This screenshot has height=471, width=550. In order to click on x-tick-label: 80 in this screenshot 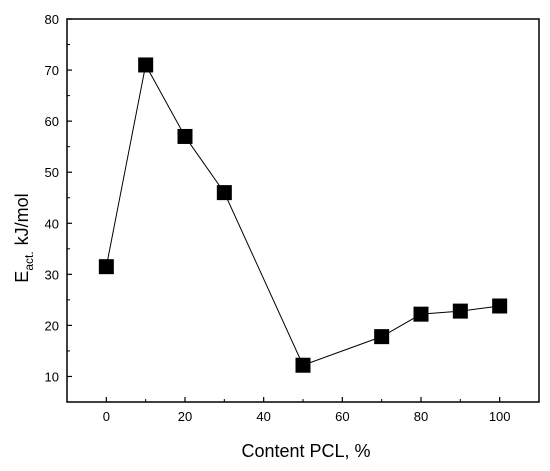, I will do `click(421, 416)`.